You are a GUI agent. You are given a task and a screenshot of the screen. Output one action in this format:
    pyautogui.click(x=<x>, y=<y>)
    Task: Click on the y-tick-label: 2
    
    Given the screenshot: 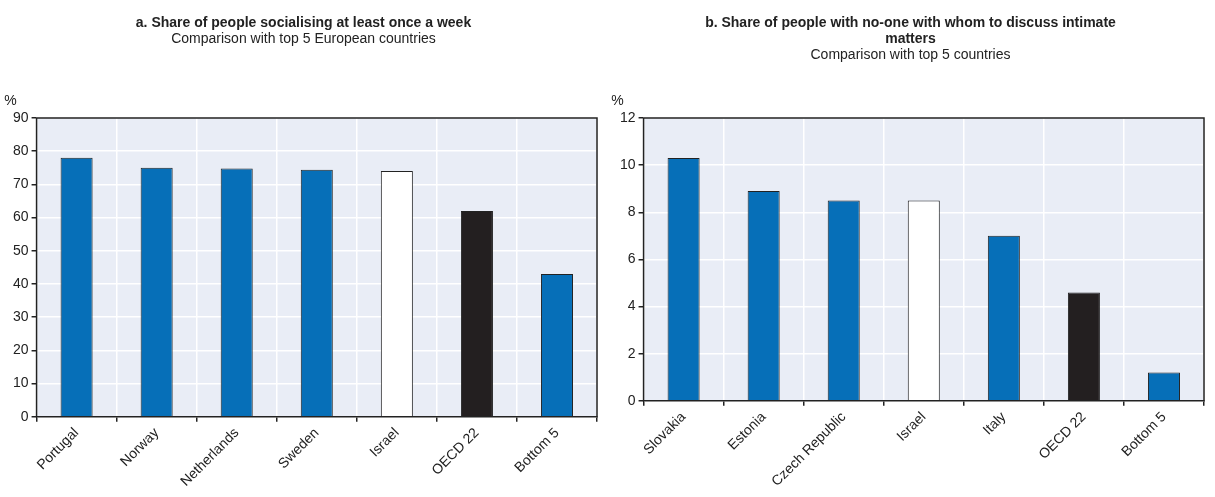 What is the action you would take?
    pyautogui.click(x=631, y=352)
    